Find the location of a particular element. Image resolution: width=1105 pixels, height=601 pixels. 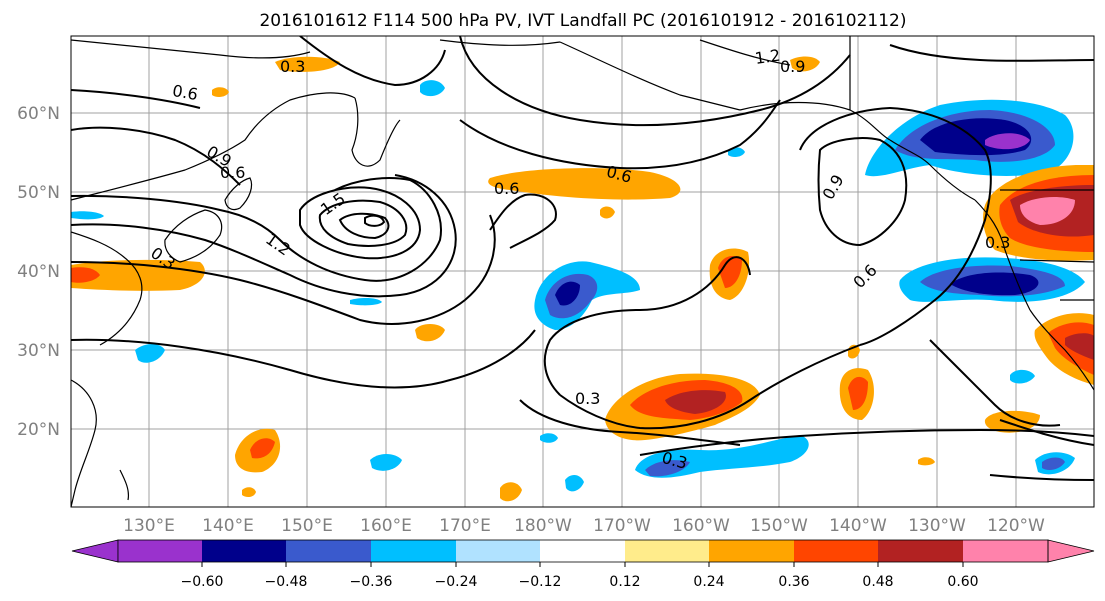

lon-label: 150°E is located at coordinates (307, 526).